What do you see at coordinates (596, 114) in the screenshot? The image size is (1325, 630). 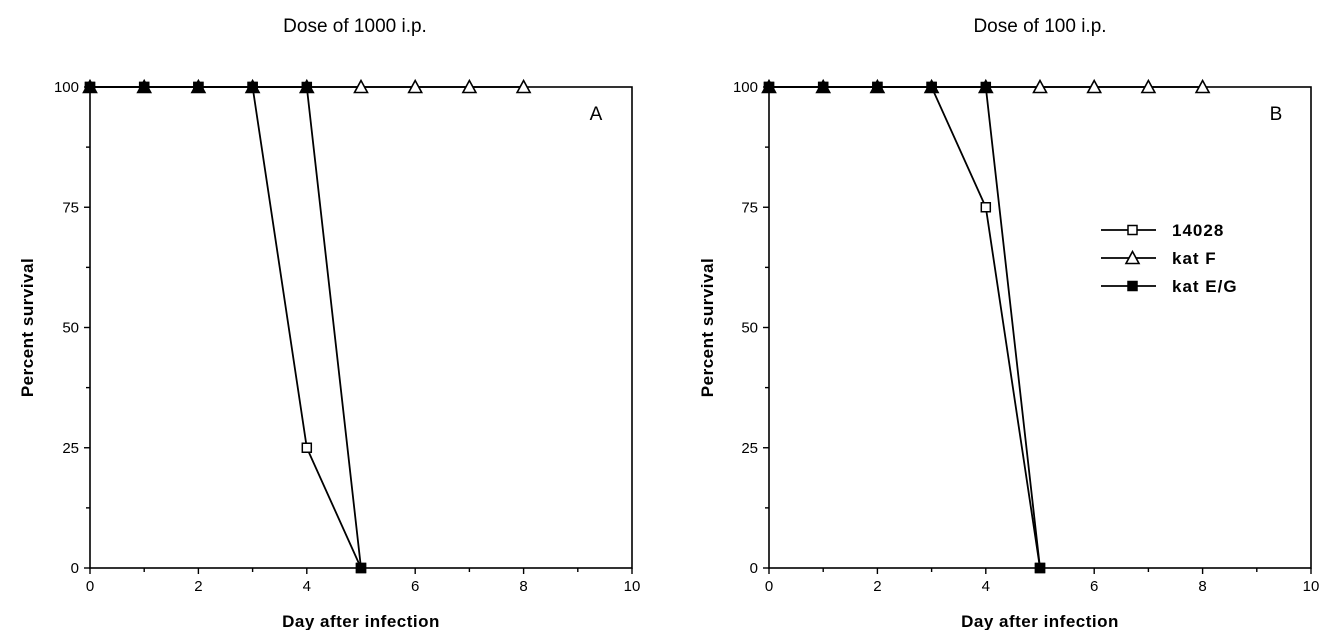 I see `panel-letter: A` at bounding box center [596, 114].